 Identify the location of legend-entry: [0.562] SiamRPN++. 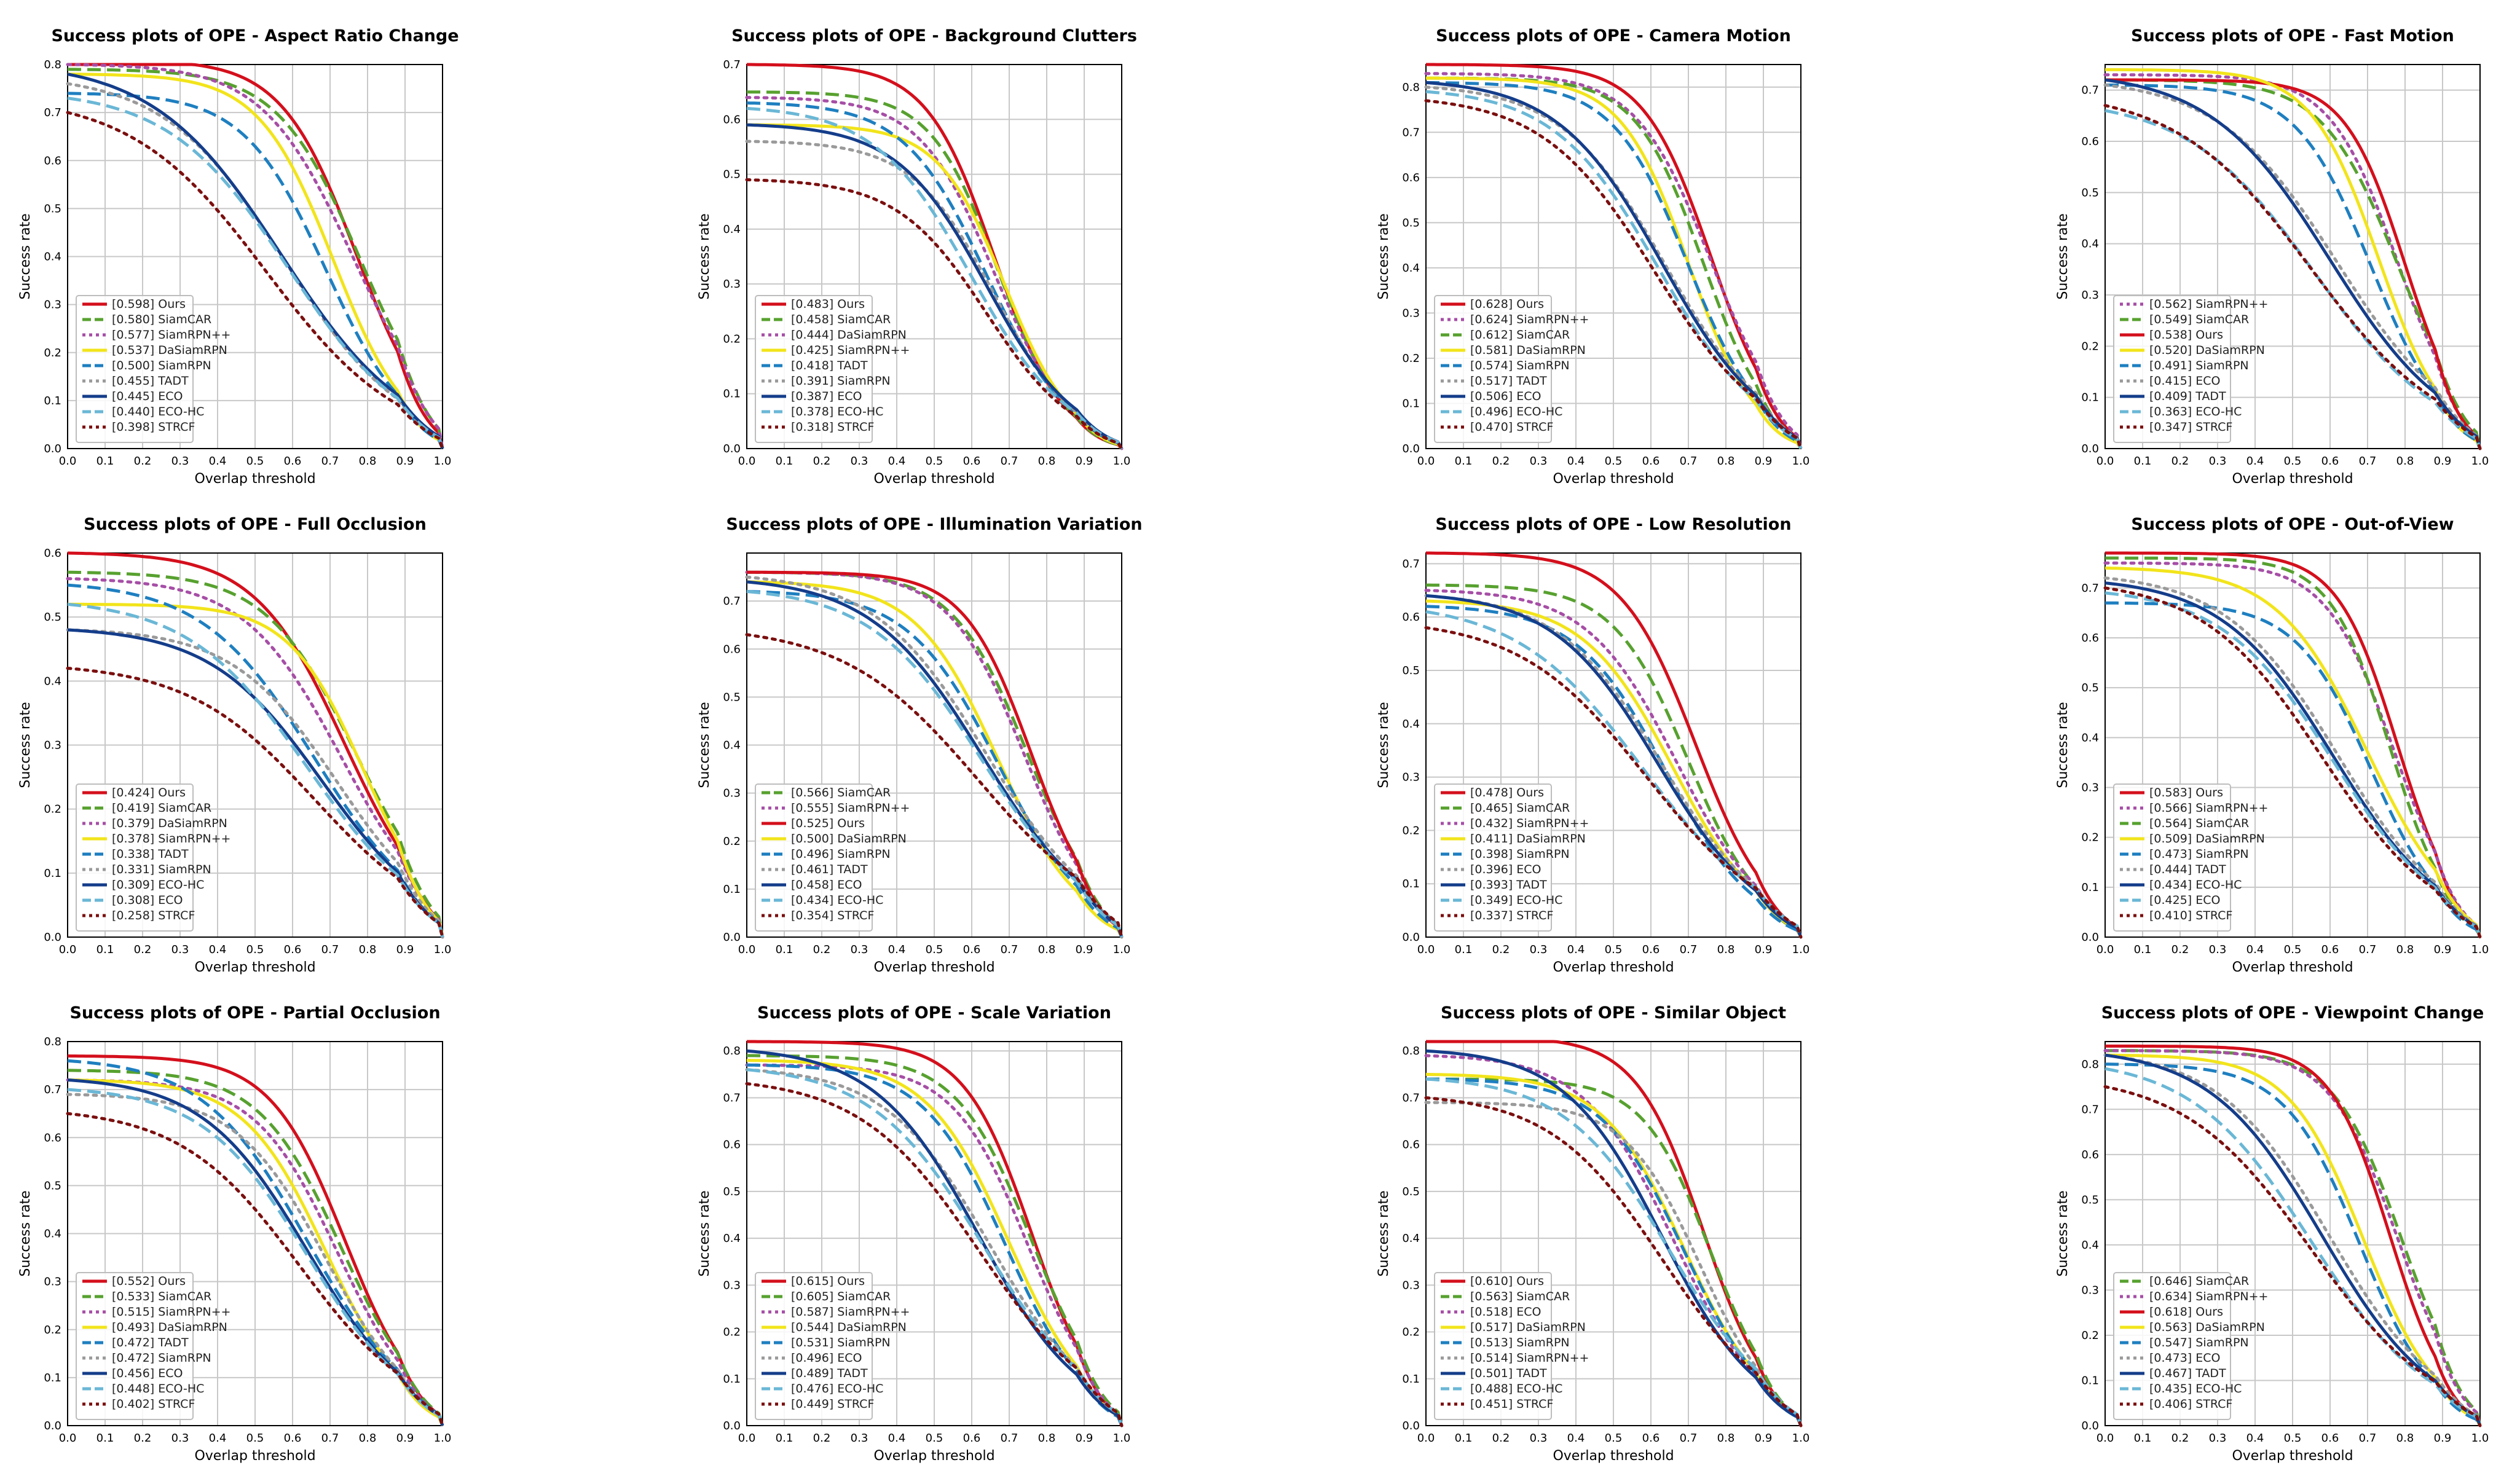
(2208, 304).